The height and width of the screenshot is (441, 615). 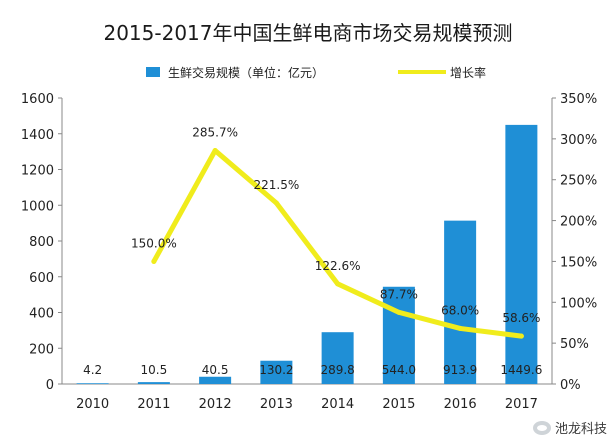 What do you see at coordinates (215, 370) in the screenshot?
I see `bar-value-label: 40.5` at bounding box center [215, 370].